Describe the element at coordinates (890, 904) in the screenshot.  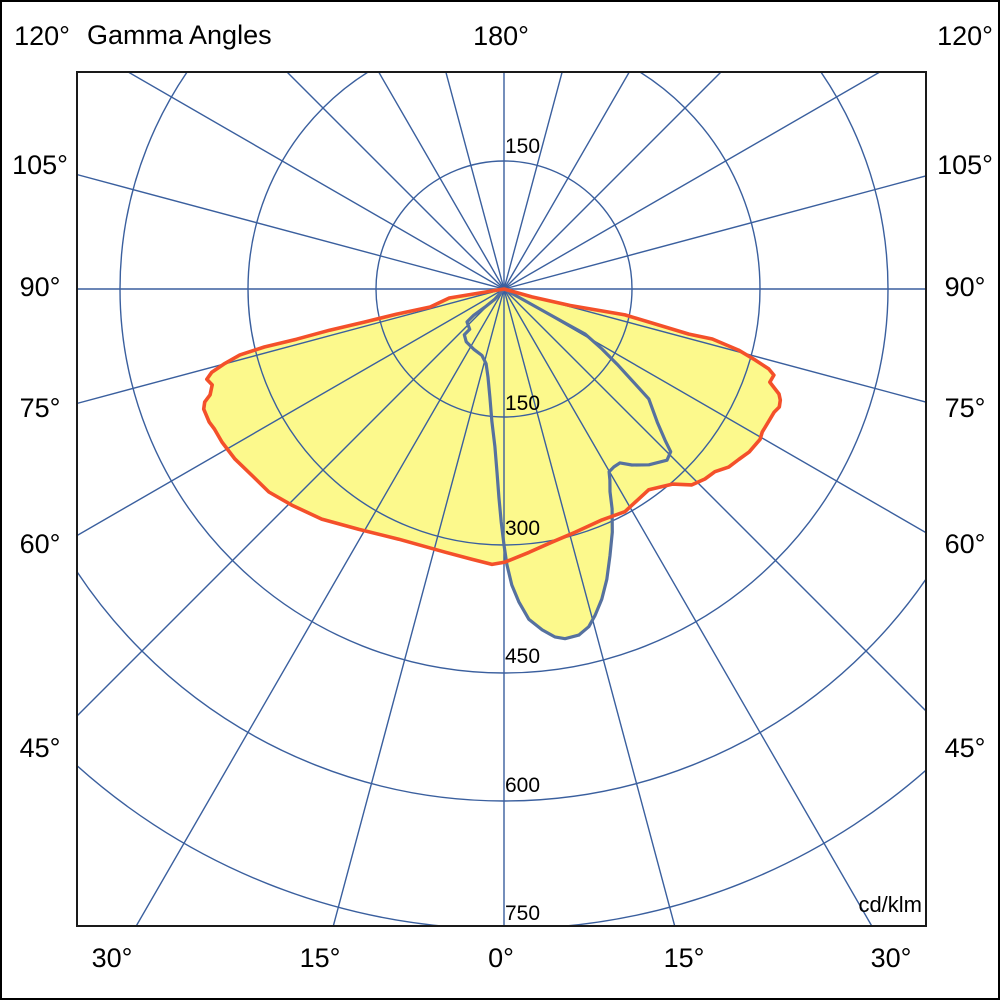
I see `unit-label: cd/klm` at that location.